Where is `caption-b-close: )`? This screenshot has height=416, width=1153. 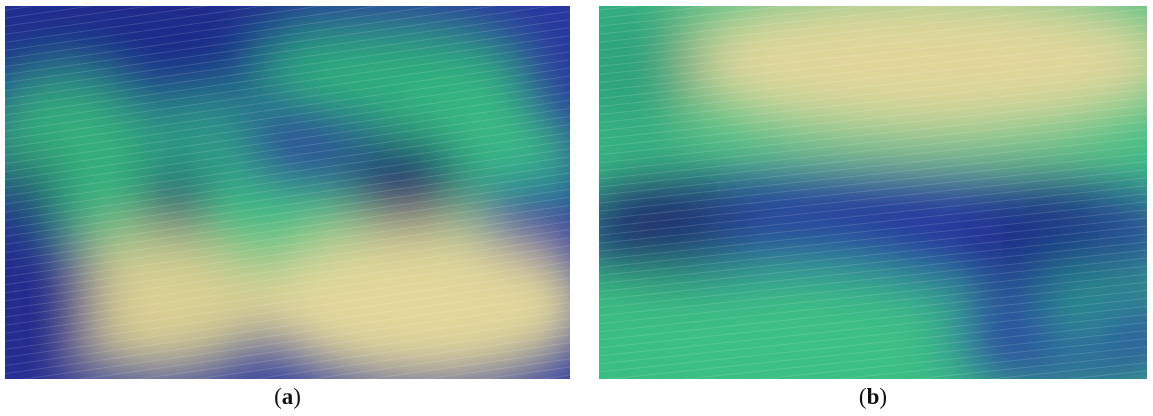 caption-b-close: ) is located at coordinates (883, 396).